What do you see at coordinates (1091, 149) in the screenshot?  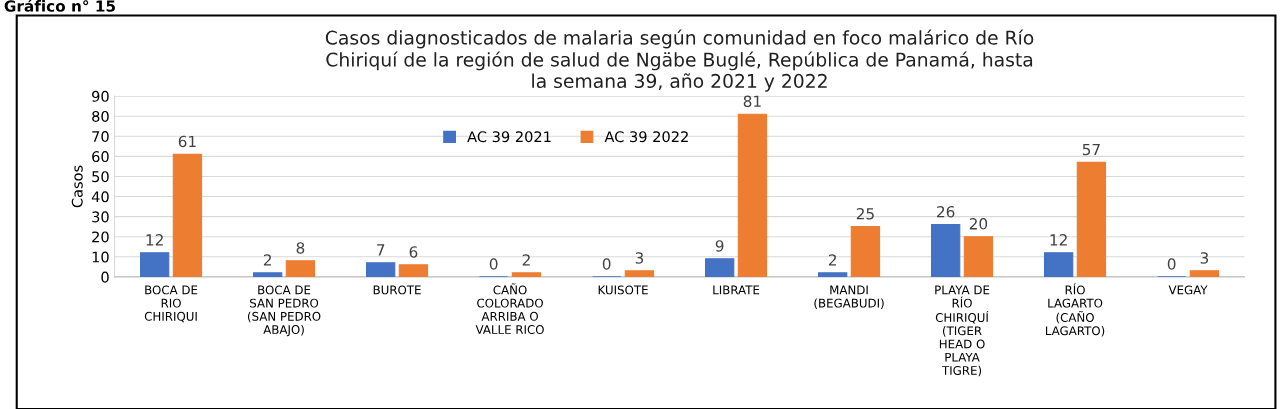 I see `data-label: 57` at bounding box center [1091, 149].